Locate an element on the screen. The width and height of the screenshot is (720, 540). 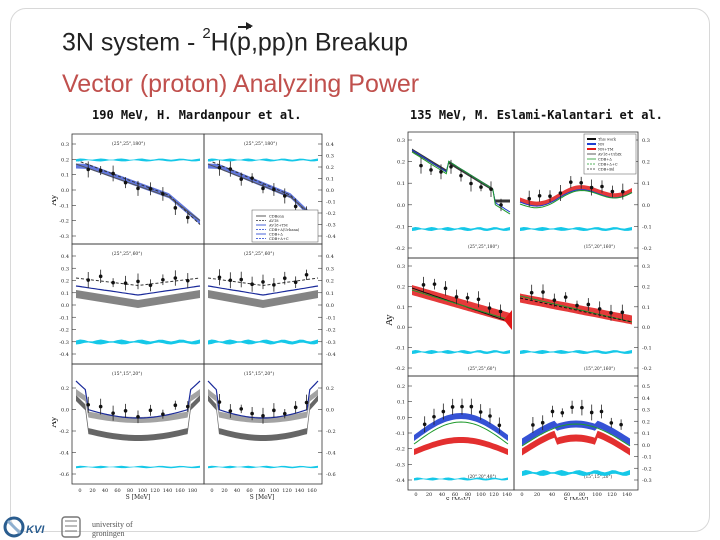
right-y2axis-bot-tick-label: -0.3 is located at coordinates (647, 481).